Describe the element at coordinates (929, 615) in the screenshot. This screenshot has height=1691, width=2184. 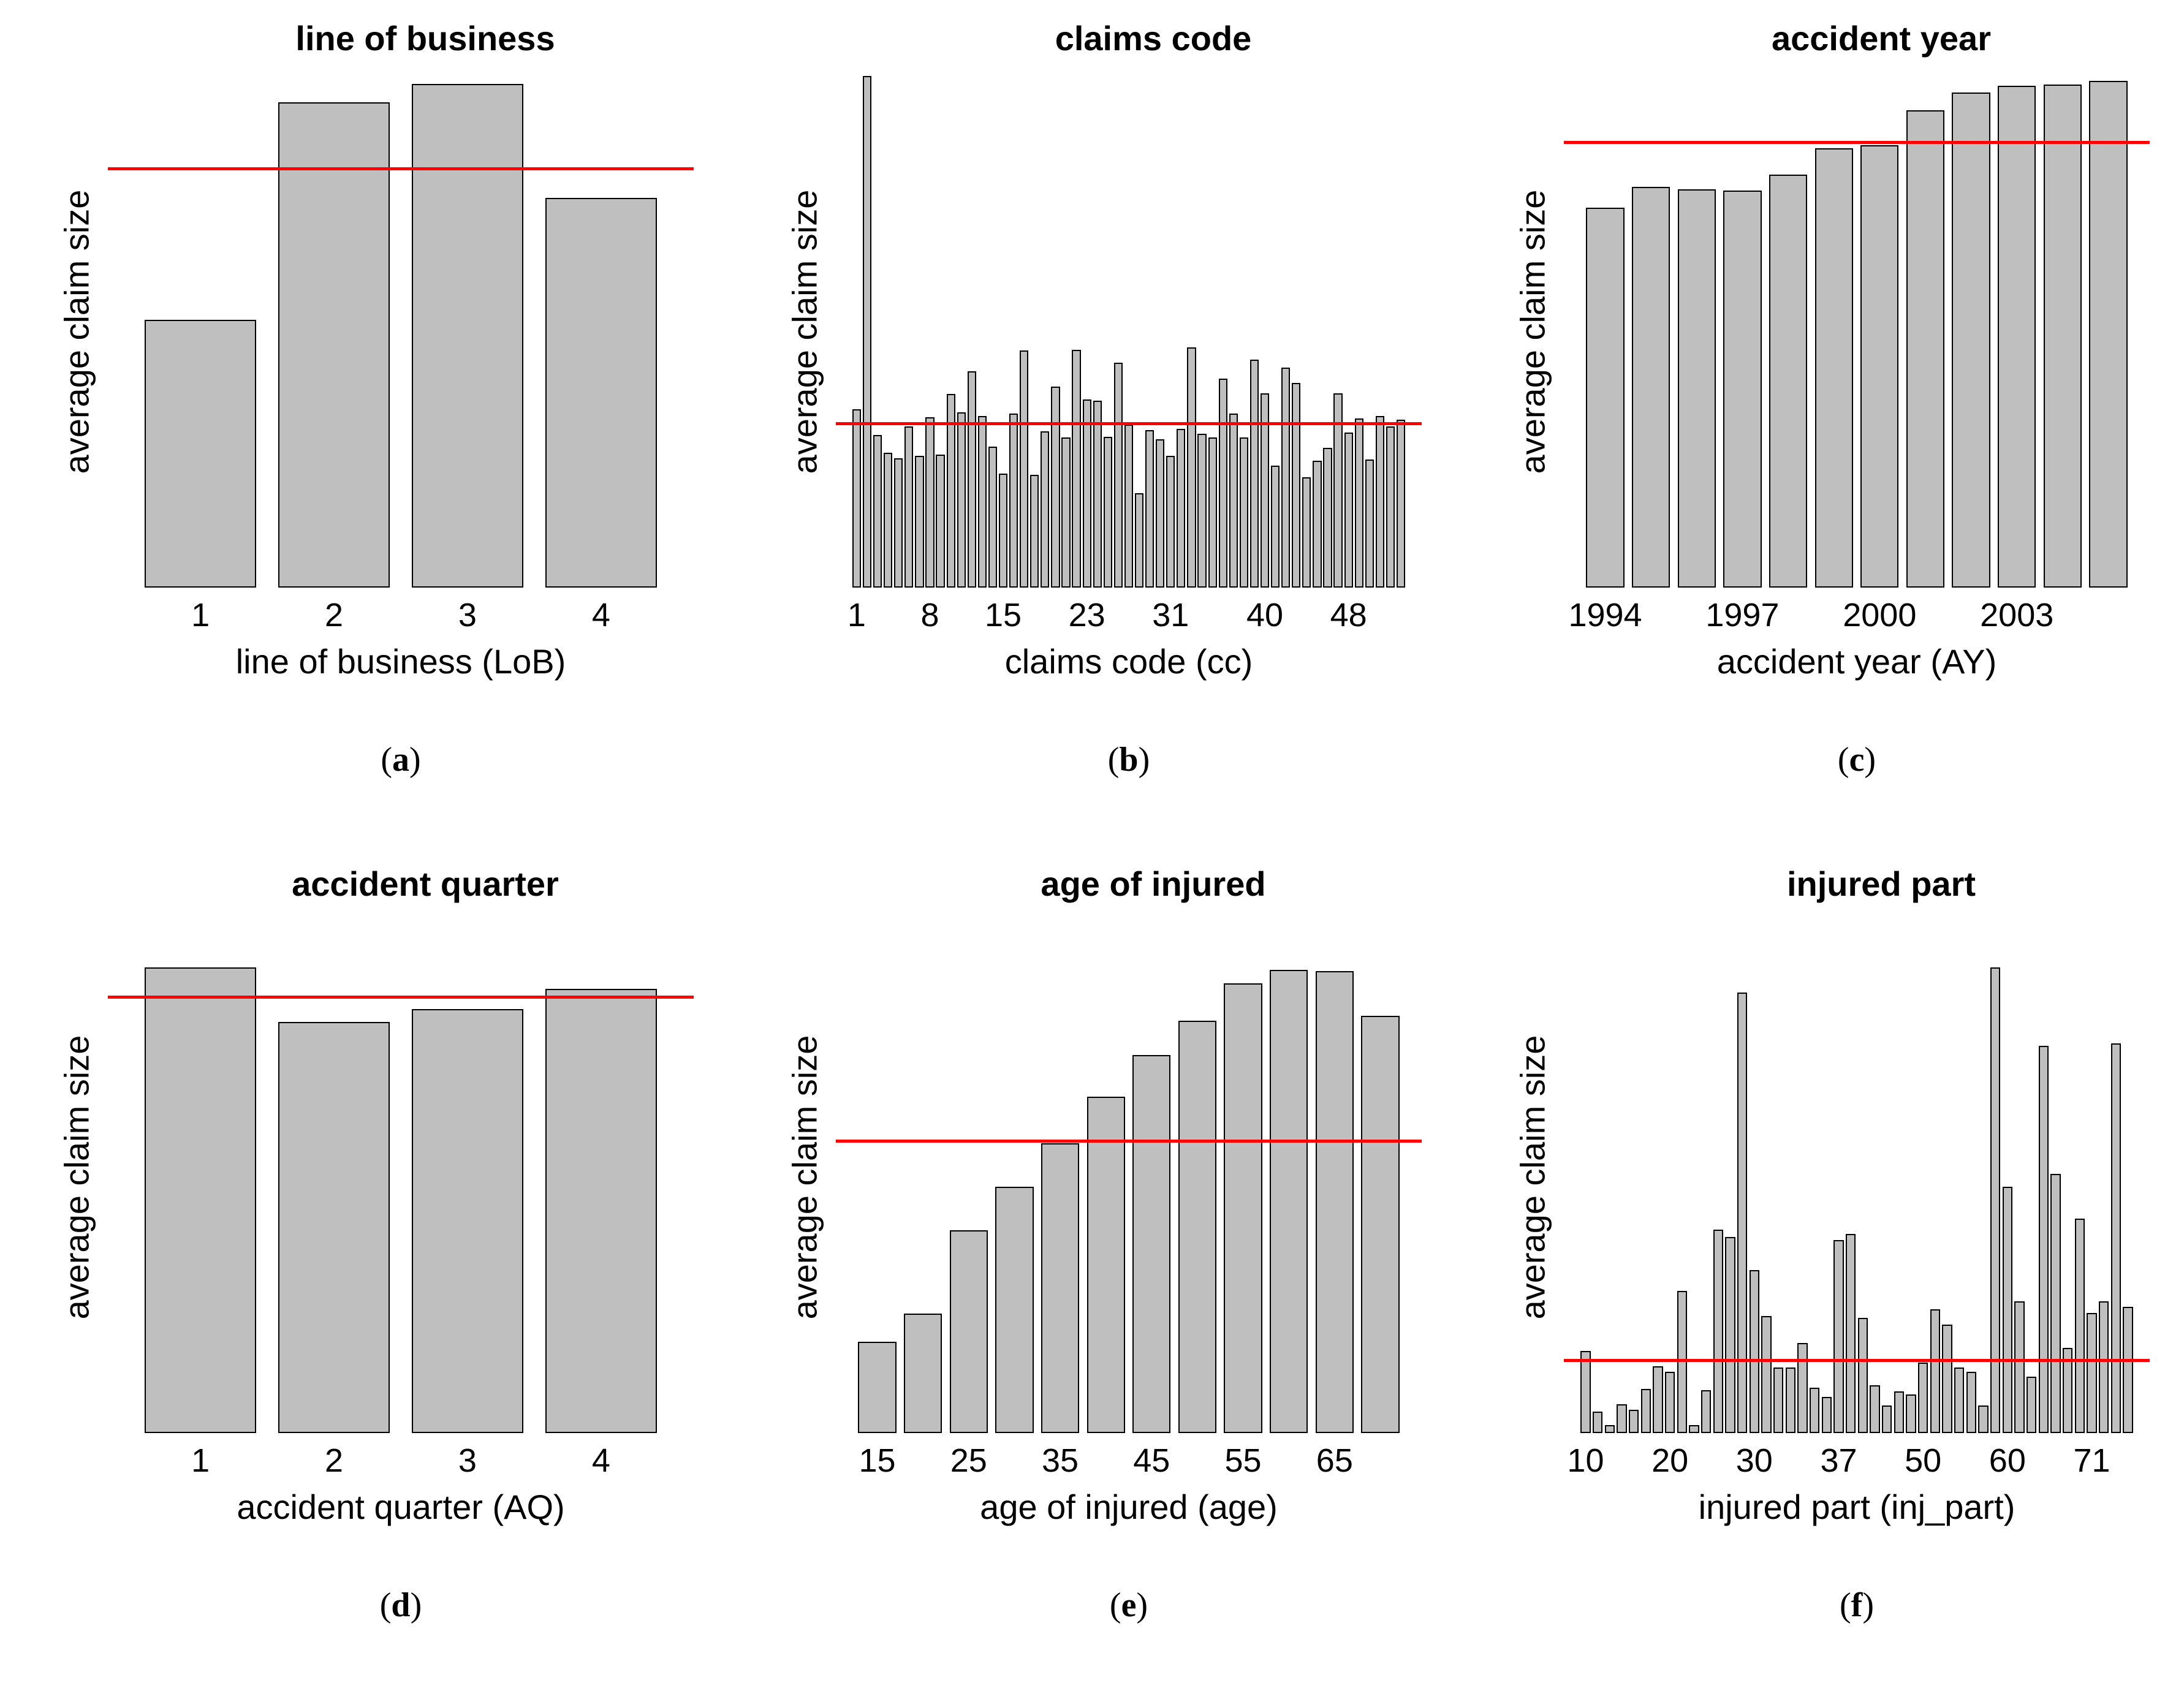
I see `x-tick-label: 8` at that location.